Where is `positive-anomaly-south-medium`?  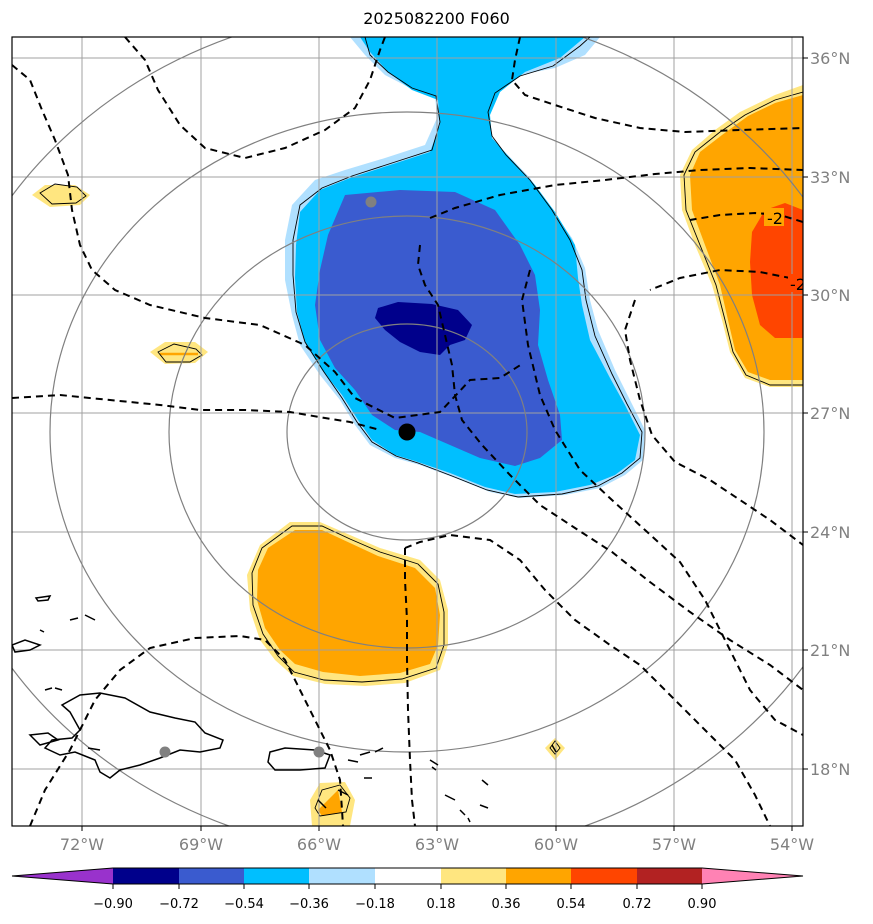 positive-anomaly-south-medium is located at coordinates (348, 603).